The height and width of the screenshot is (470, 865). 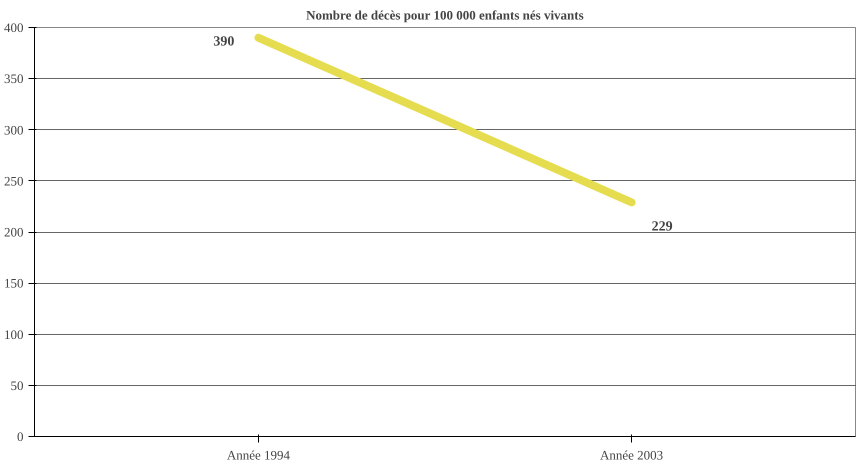 What do you see at coordinates (14, 27) in the screenshot?
I see `y-tick-label: 400` at bounding box center [14, 27].